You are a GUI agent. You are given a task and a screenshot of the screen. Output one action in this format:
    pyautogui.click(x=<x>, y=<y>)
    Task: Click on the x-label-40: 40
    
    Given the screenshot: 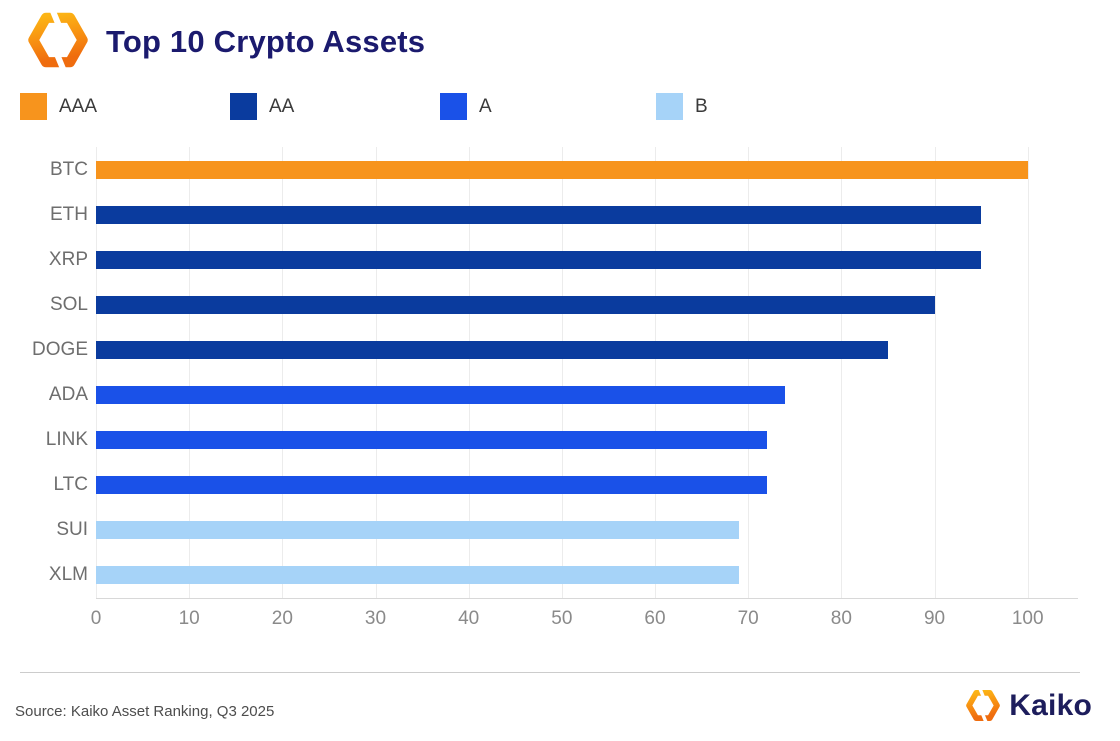 What is the action you would take?
    pyautogui.click(x=469, y=618)
    